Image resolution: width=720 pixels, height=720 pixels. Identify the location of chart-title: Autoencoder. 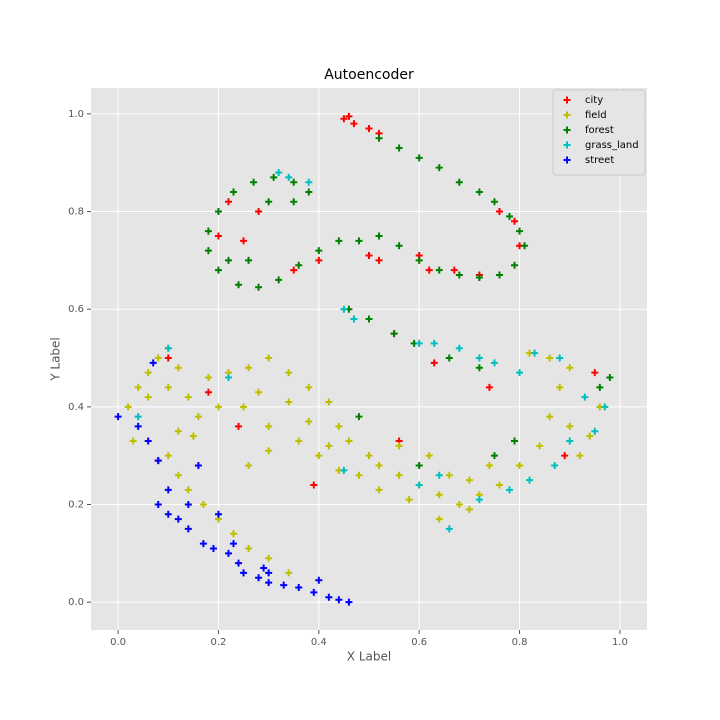
(369, 75).